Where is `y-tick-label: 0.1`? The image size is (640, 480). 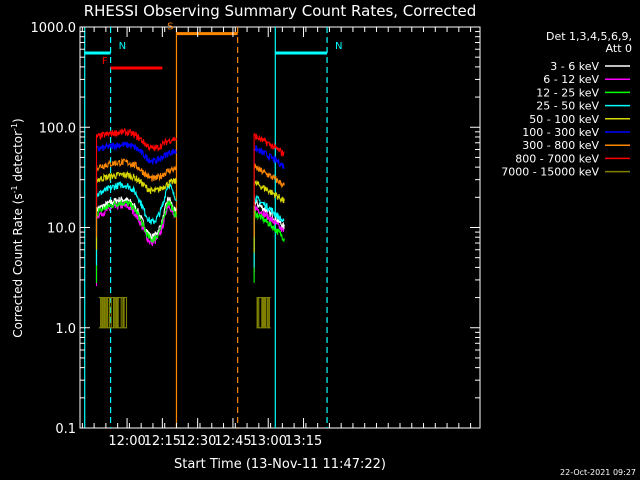 y-tick-label: 0.1 is located at coordinates (65, 429).